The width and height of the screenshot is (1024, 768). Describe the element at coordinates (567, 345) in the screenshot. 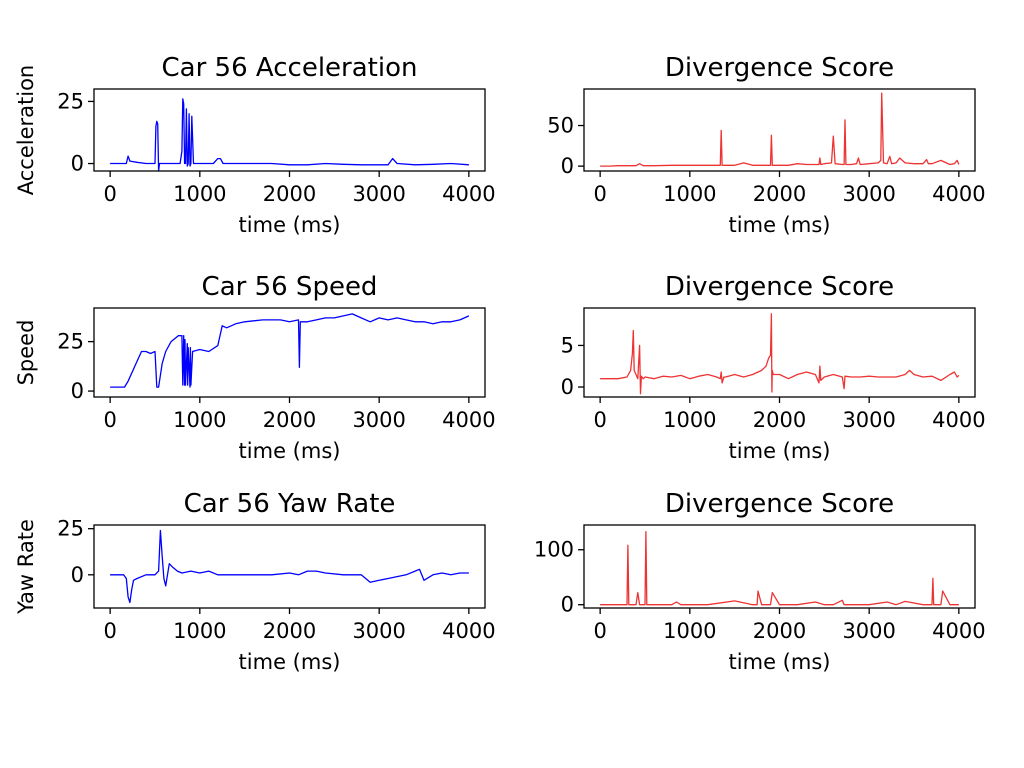

I see `y-tick-label: 5` at that location.